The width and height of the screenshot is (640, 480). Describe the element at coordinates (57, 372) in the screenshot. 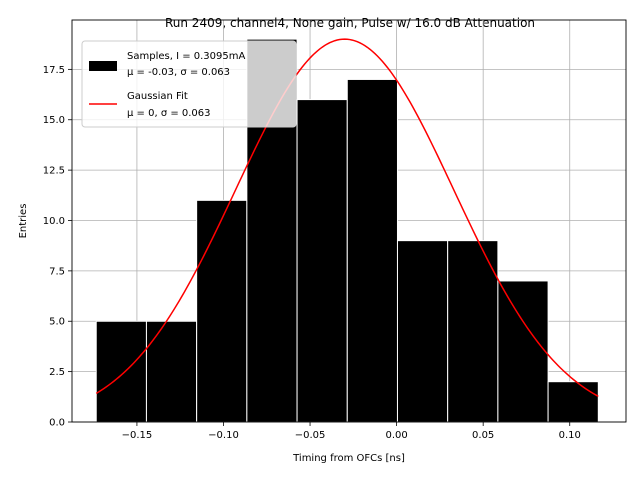

I see `y-tick-label: 2.5` at that location.